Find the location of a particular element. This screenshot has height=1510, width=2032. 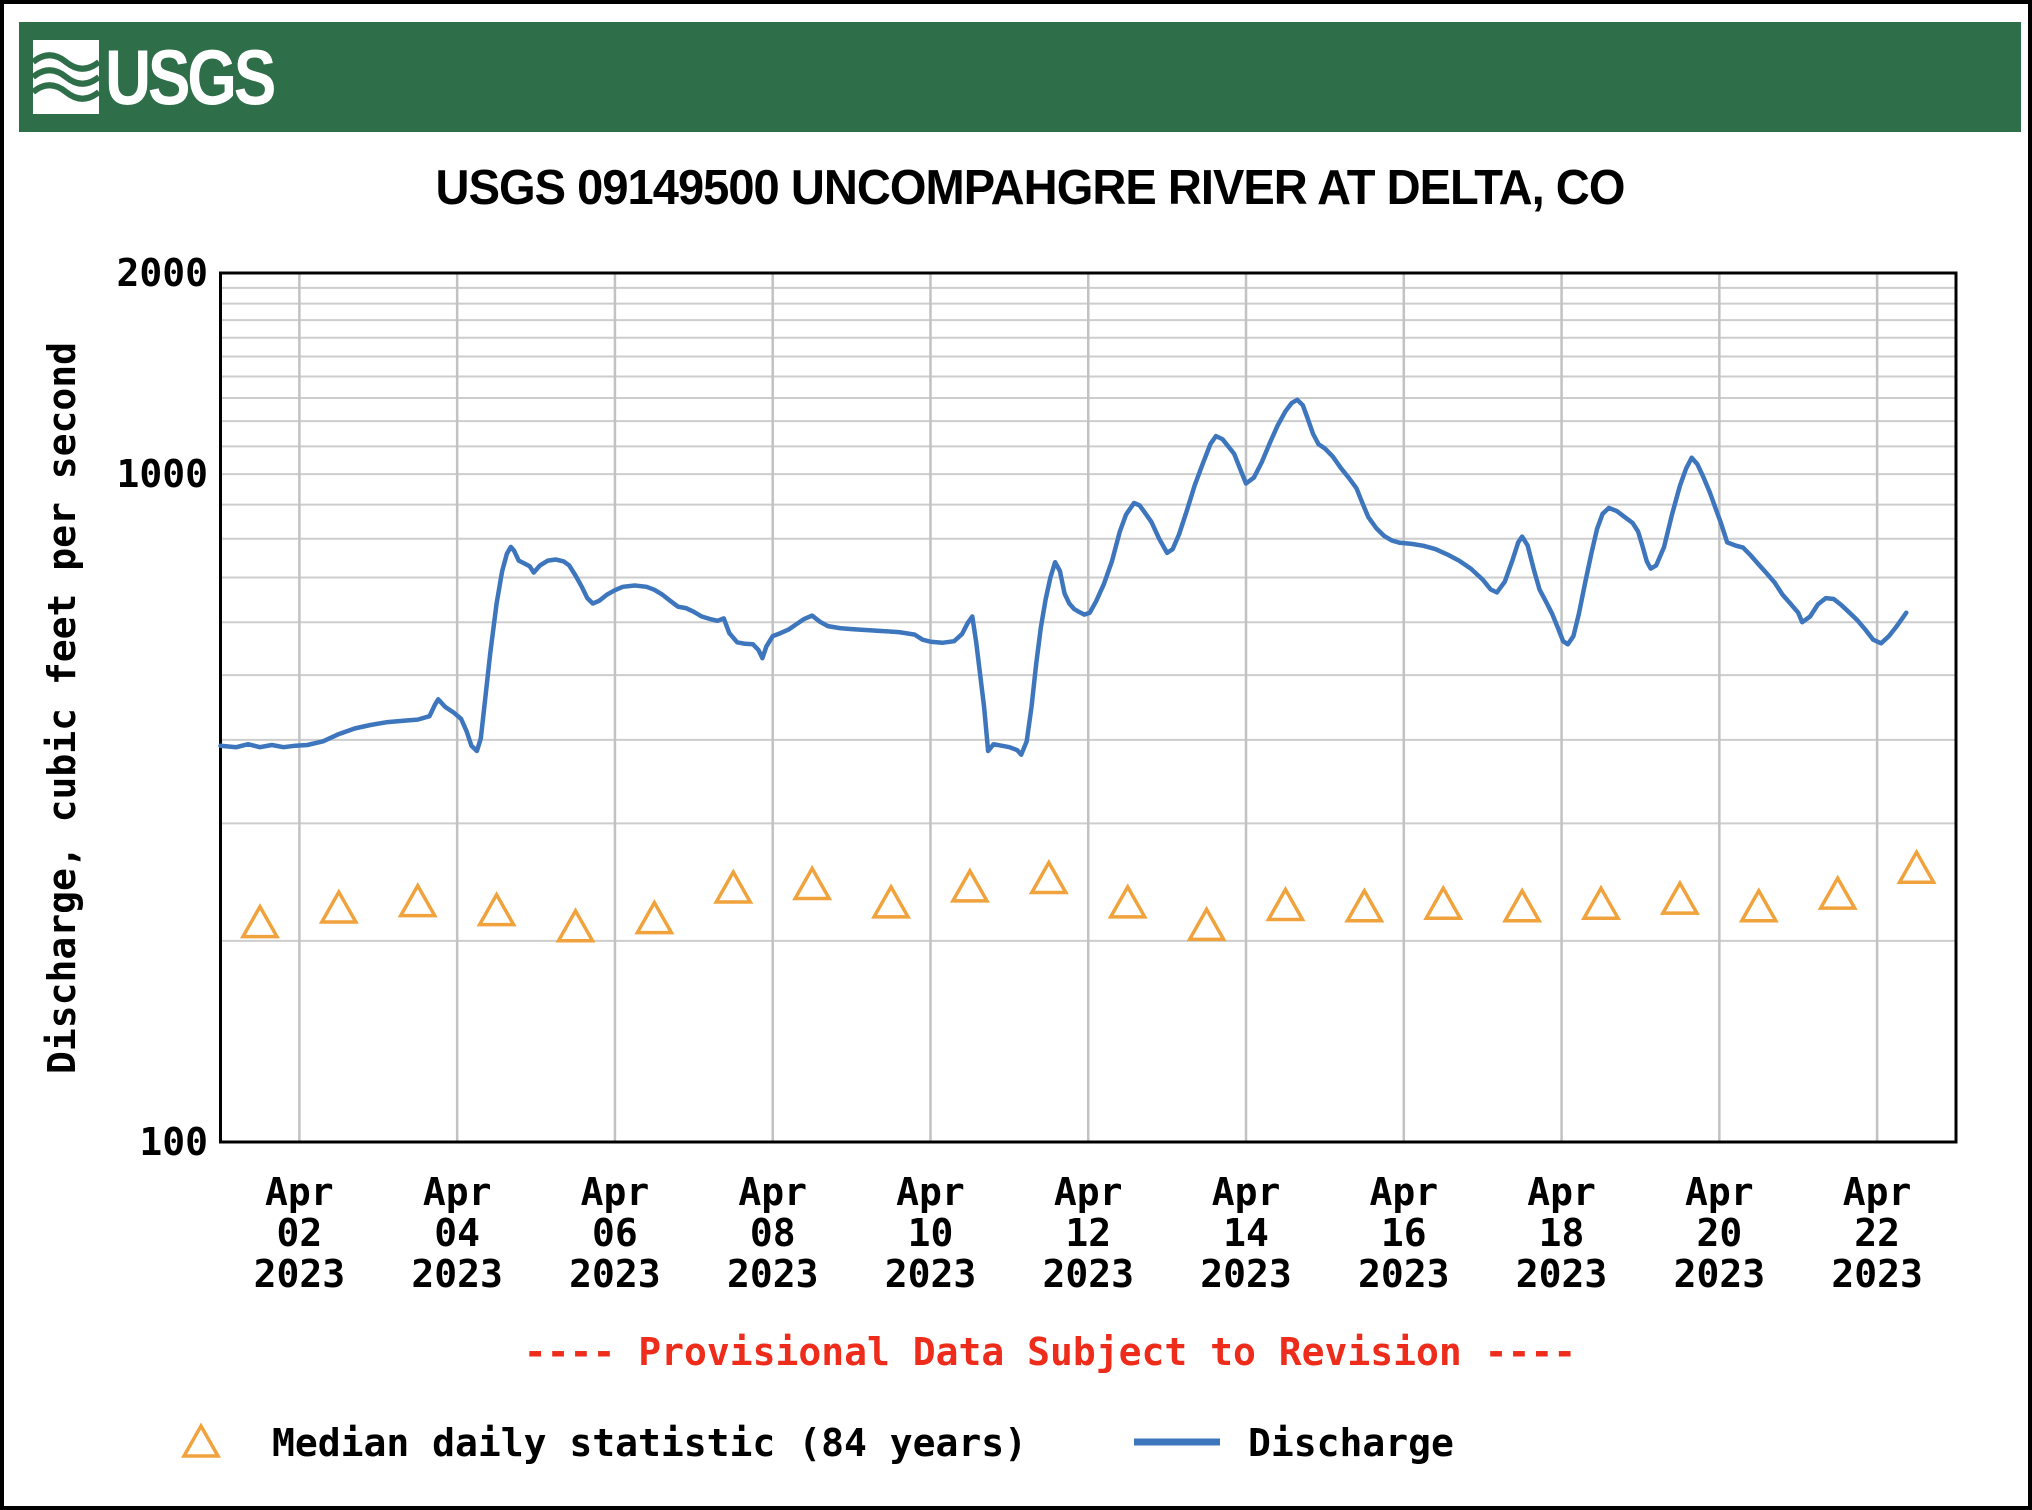

legend-triangle-icon is located at coordinates (201, 1440).